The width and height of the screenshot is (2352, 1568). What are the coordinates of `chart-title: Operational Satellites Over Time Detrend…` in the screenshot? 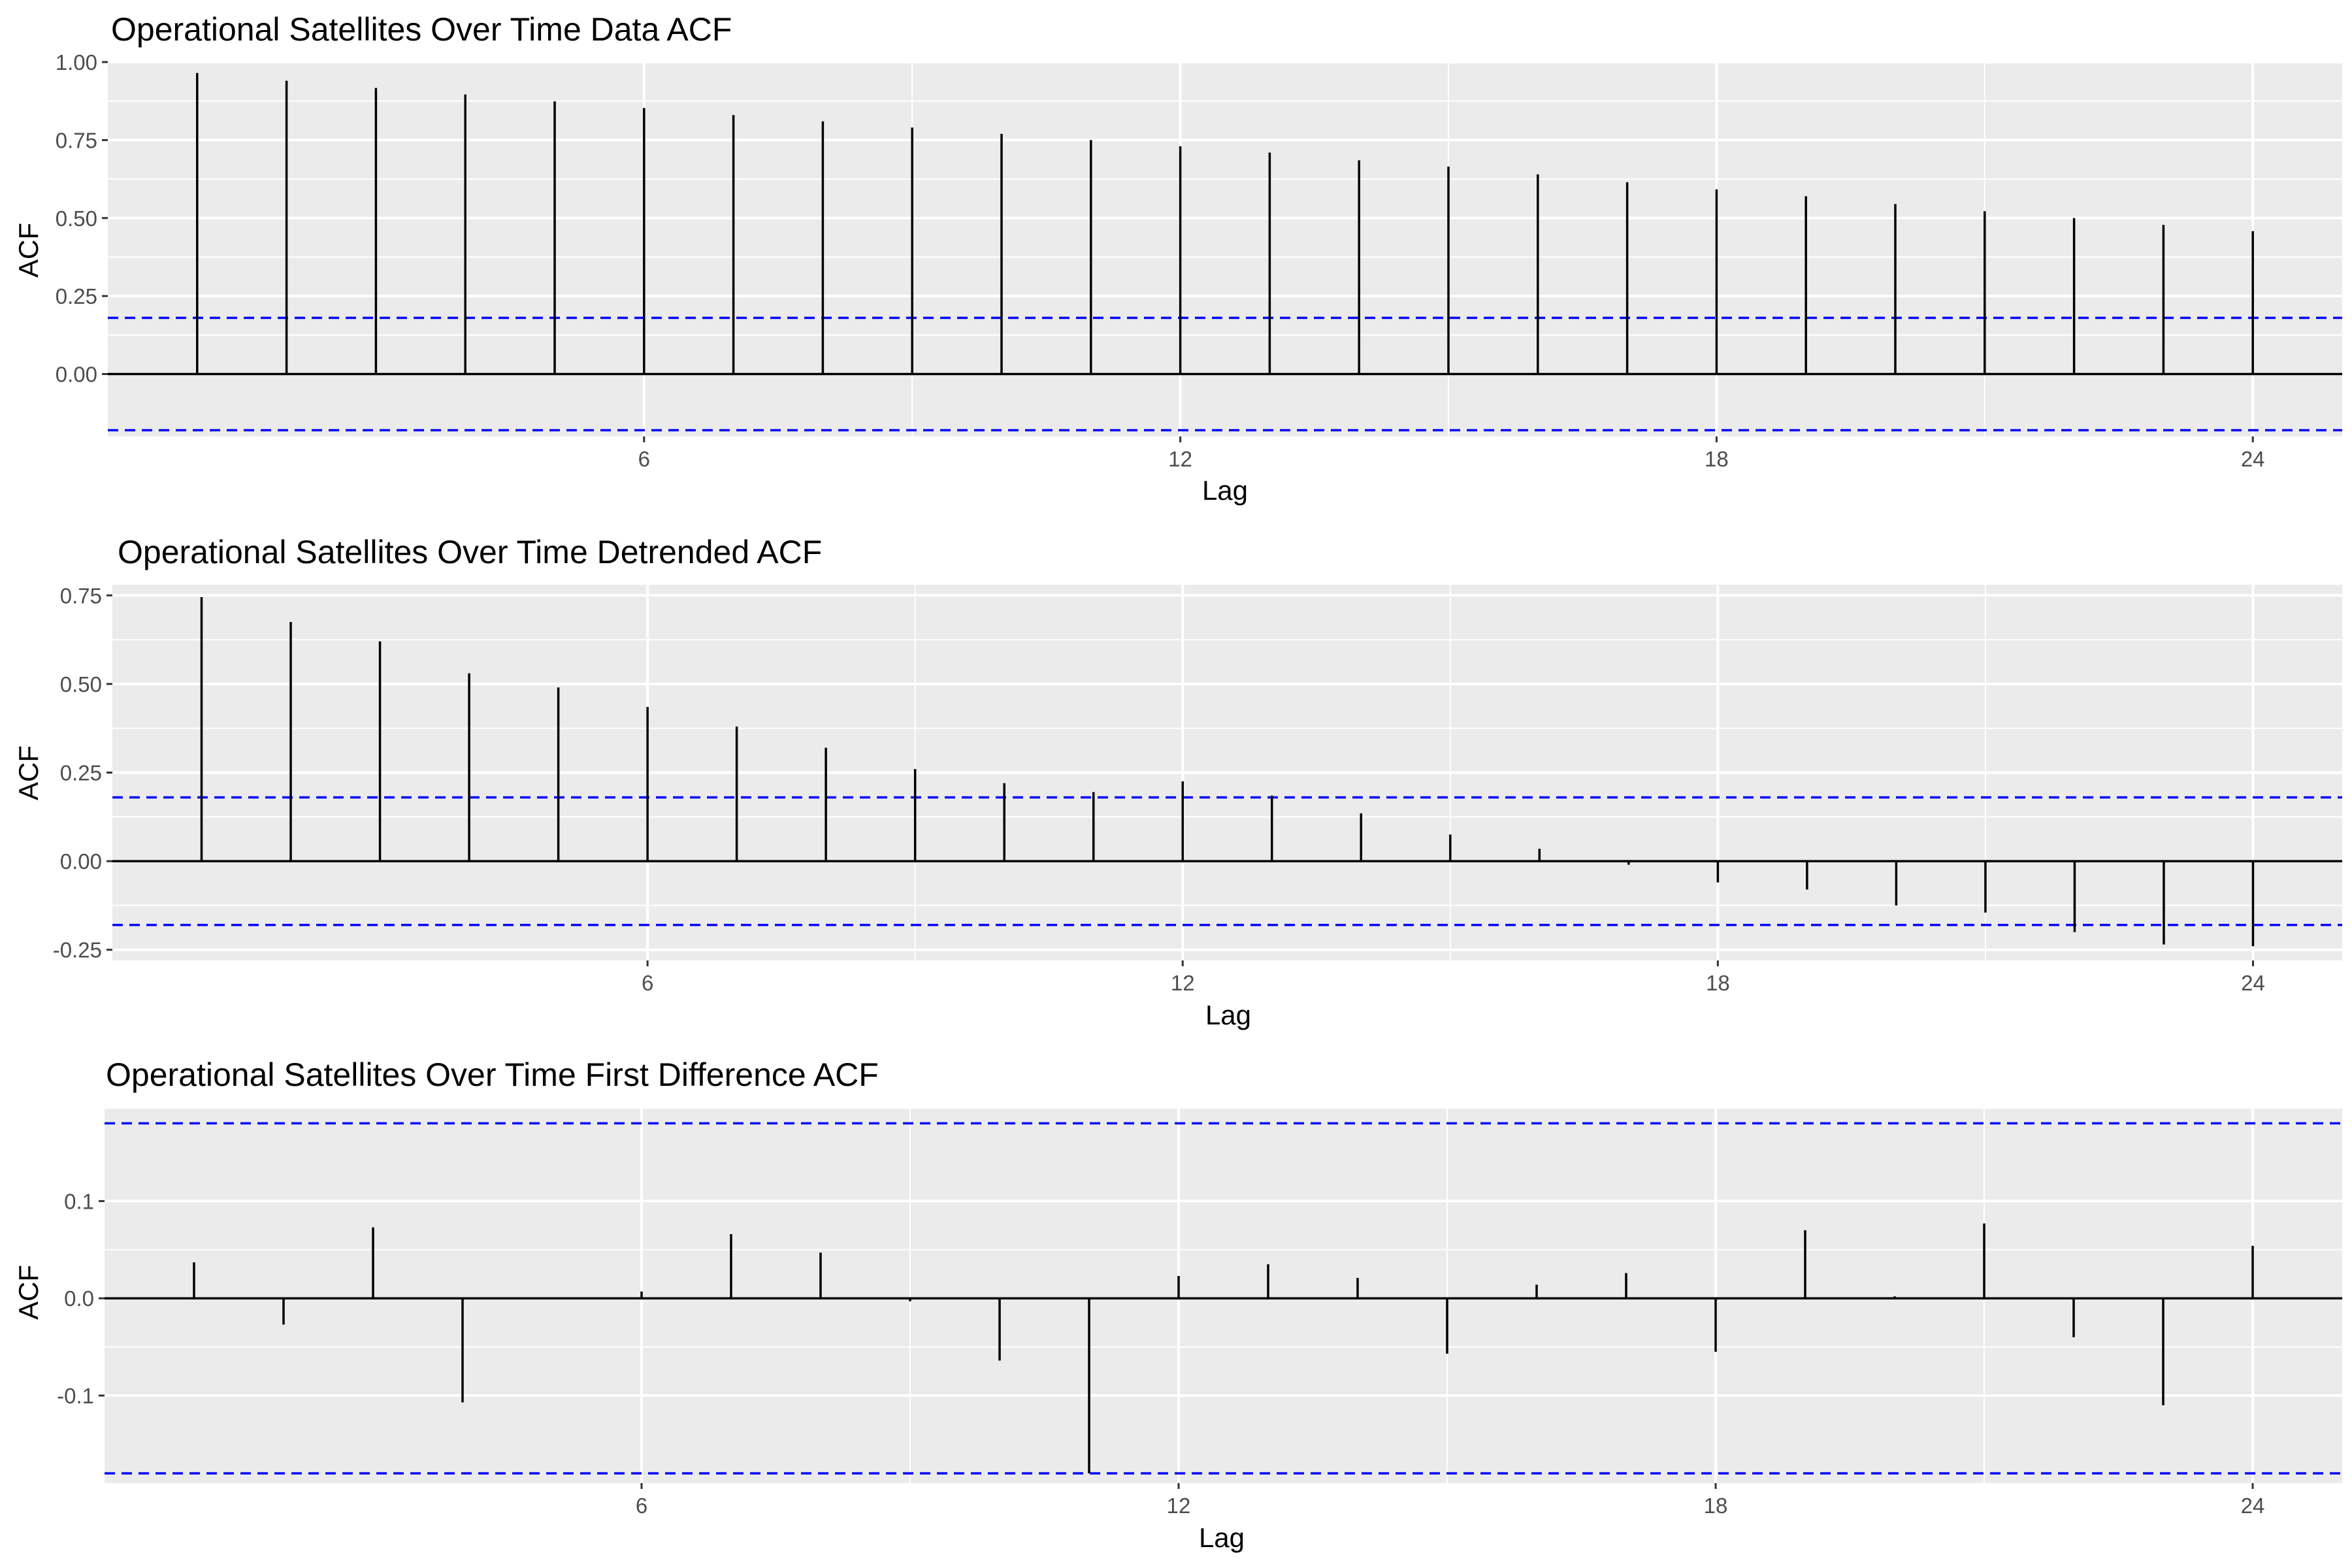 It's located at (470, 552).